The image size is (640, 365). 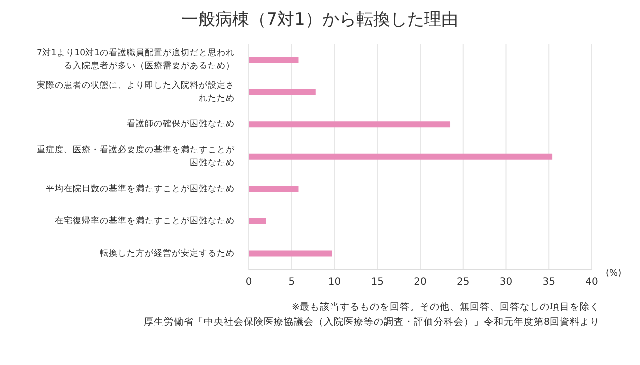 I want to click on y-tick-label: 平均在院日数の基準を満たすことが困難なため, so click(x=140, y=188).